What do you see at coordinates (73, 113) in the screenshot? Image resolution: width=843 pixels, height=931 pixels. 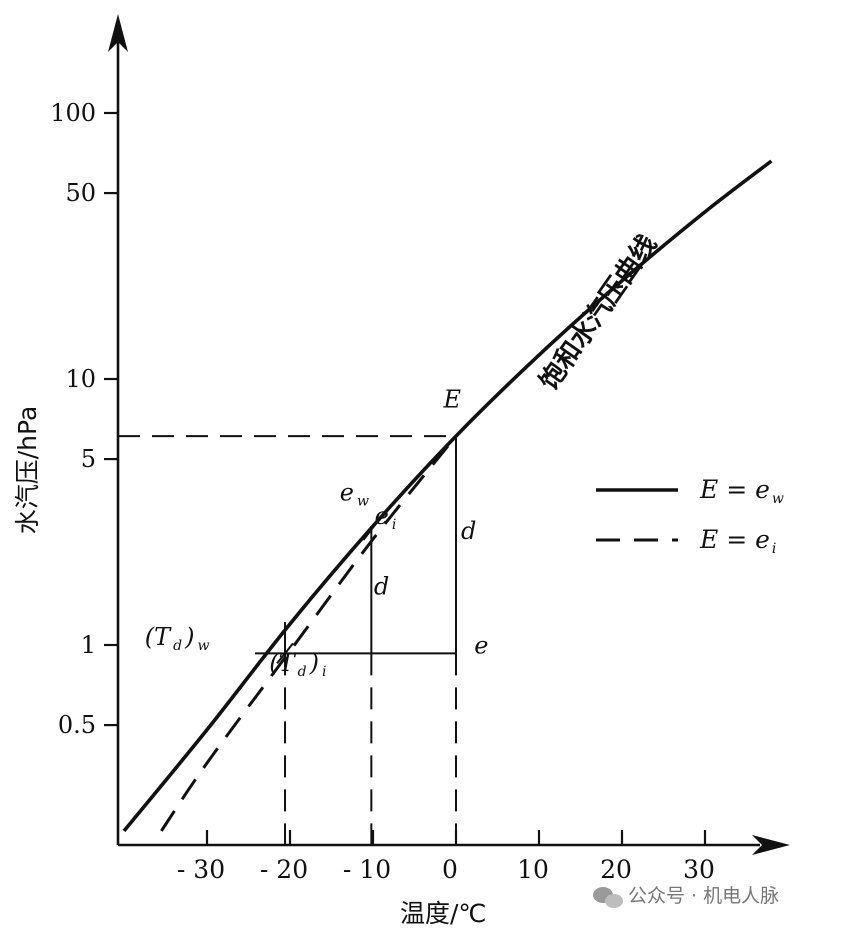 I see `y-tick-label: 100` at bounding box center [73, 113].